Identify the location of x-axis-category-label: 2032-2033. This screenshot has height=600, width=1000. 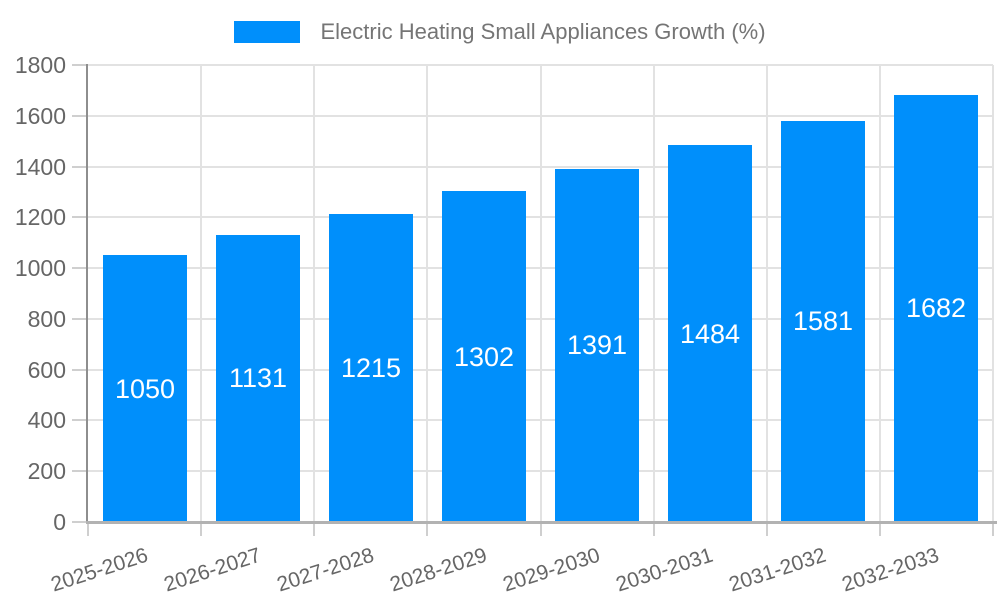
(890, 570).